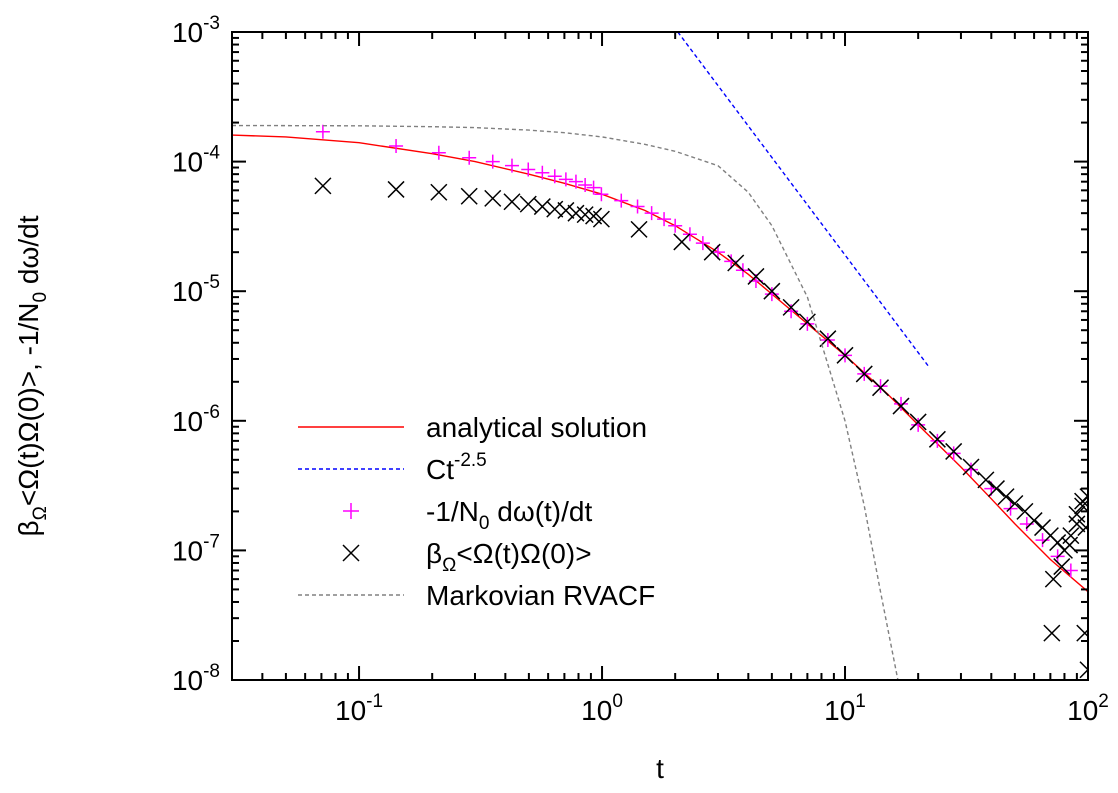  What do you see at coordinates (196, 678) in the screenshot?
I see `y-tick-label: 10⁻⁸` at bounding box center [196, 678].